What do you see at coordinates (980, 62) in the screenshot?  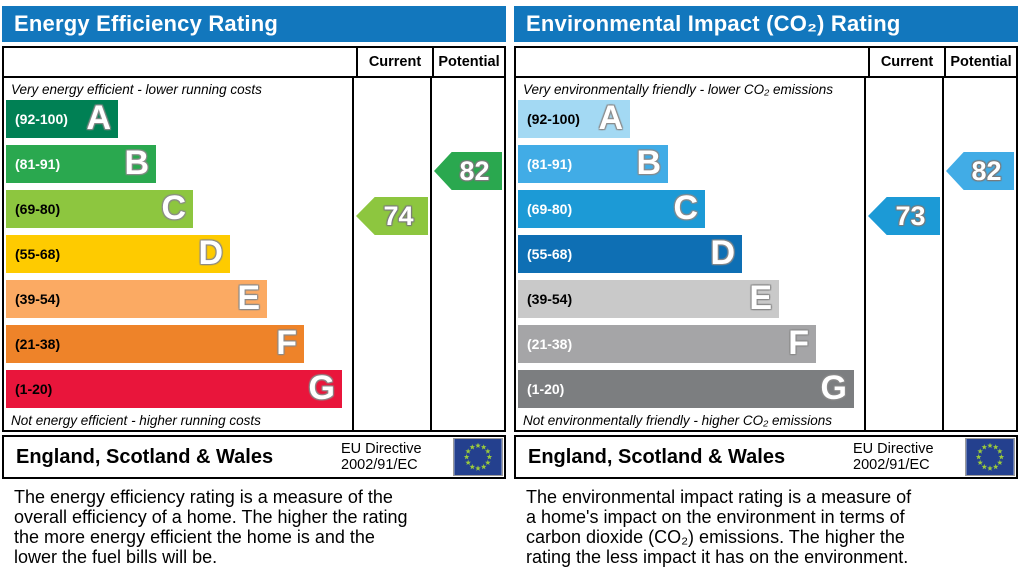 I see `potential-column-header: Potential` at bounding box center [980, 62].